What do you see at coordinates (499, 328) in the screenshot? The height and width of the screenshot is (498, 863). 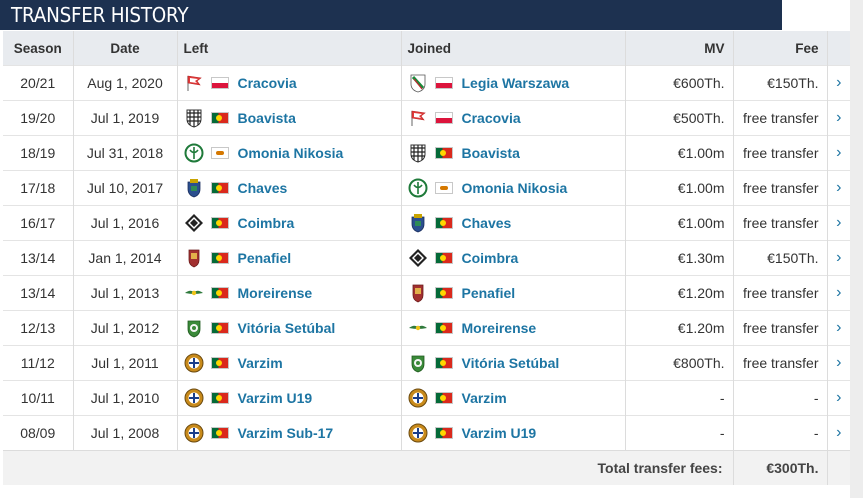 I see `joined-club-link: Moreirense` at bounding box center [499, 328].